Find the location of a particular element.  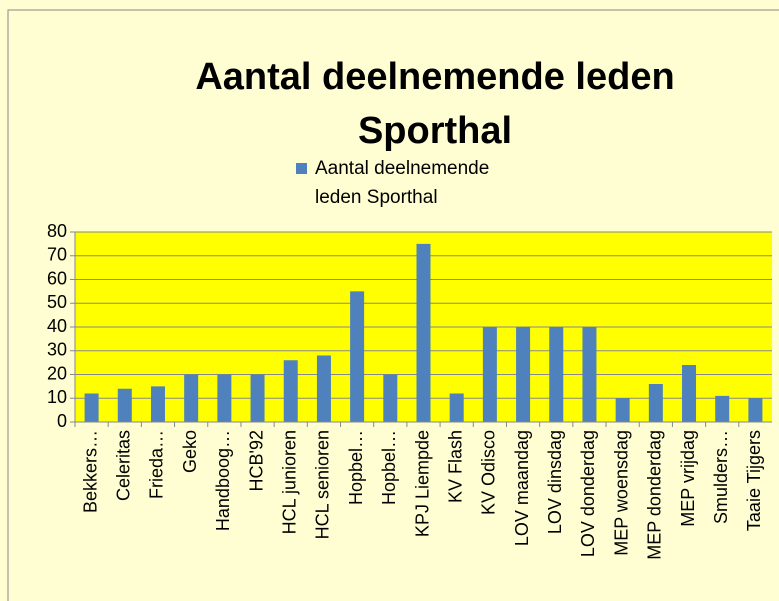

y-tick-label: 50 is located at coordinates (57, 302).